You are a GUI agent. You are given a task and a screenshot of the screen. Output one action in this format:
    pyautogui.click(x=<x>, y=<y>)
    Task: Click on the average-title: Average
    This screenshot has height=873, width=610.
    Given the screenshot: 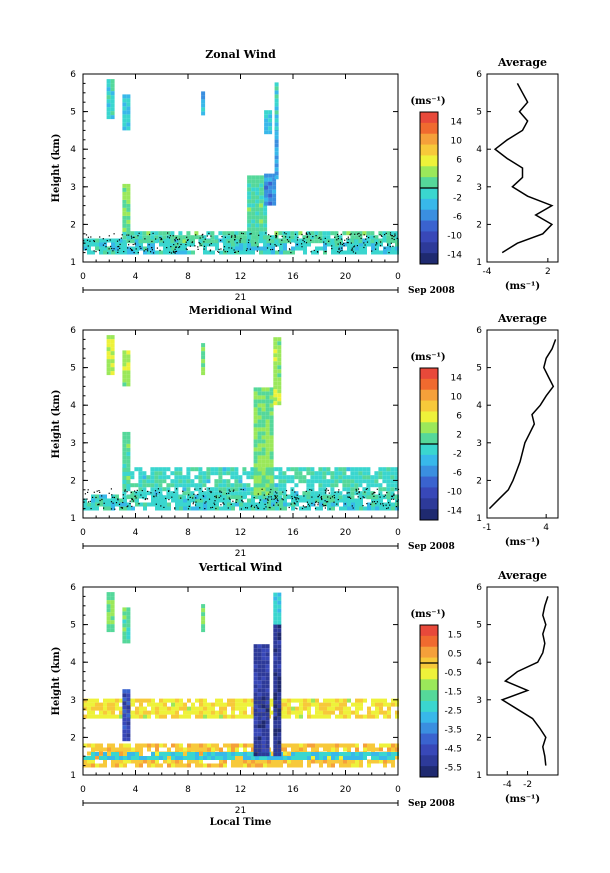 What is the action you would take?
    pyautogui.click(x=522, y=575)
    